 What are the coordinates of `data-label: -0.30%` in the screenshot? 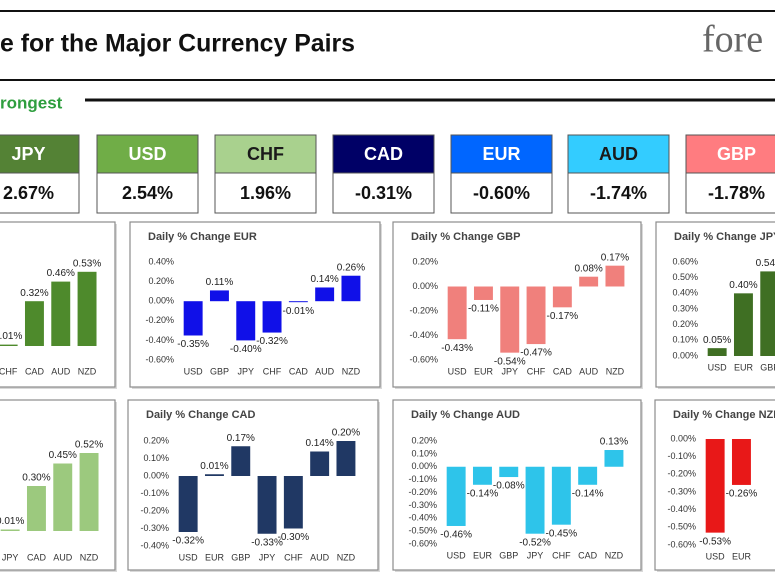 It's located at (294, 537).